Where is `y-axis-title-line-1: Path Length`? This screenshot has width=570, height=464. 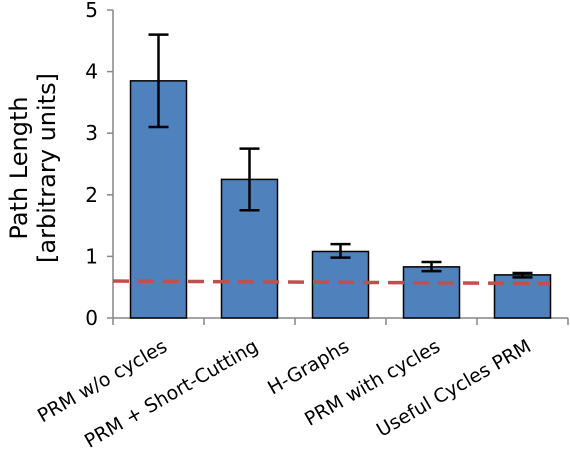 y-axis-title-line-1: Path Length is located at coordinates (19, 167).